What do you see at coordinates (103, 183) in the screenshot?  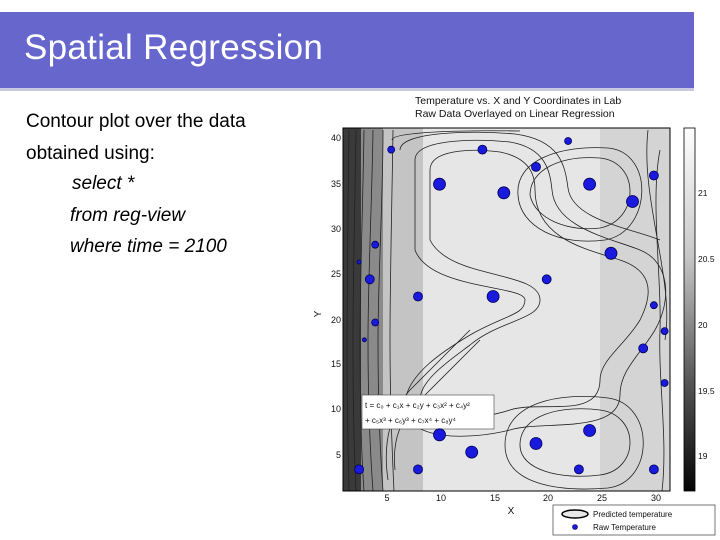 I see `query-line-select: select *` at bounding box center [103, 183].